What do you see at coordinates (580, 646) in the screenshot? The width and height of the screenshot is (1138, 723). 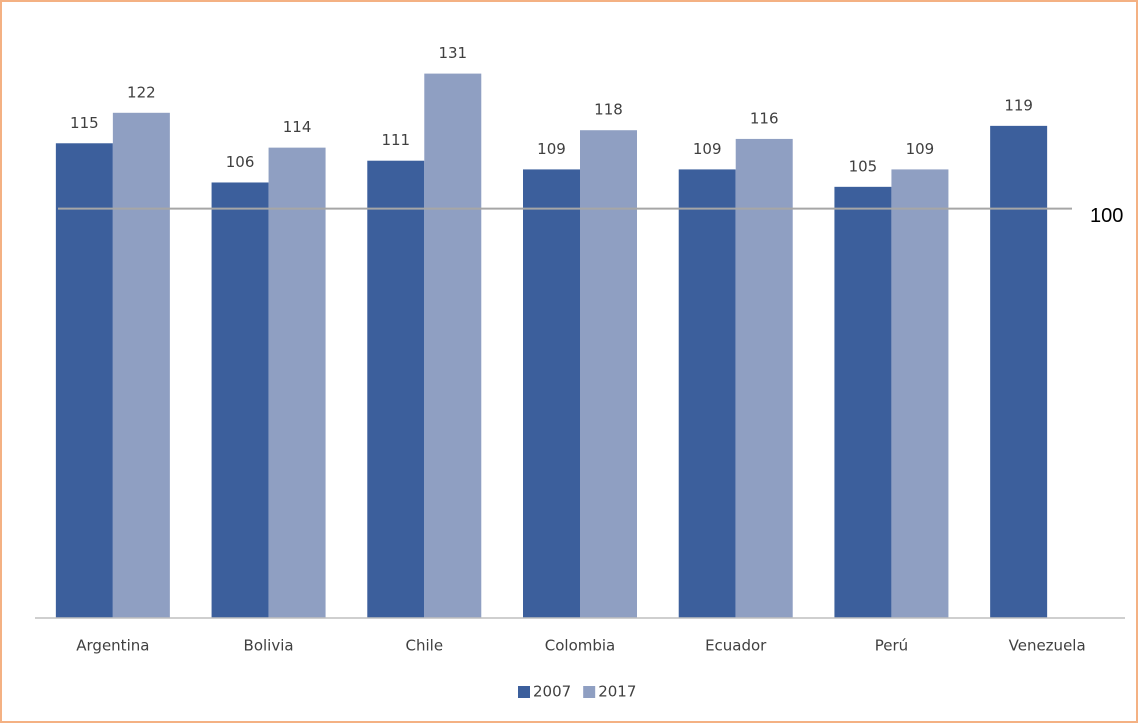 I see `x-tick-label: Colombia` at bounding box center [580, 646].